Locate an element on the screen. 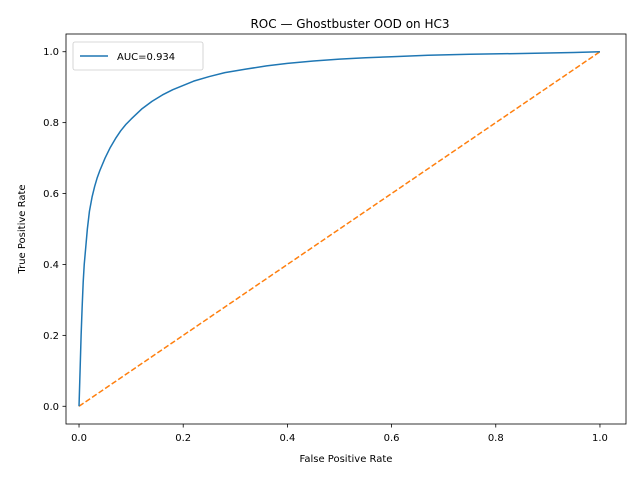 This screenshot has height=480, width=640. y-tick-label: 0.4 is located at coordinates (51, 265).